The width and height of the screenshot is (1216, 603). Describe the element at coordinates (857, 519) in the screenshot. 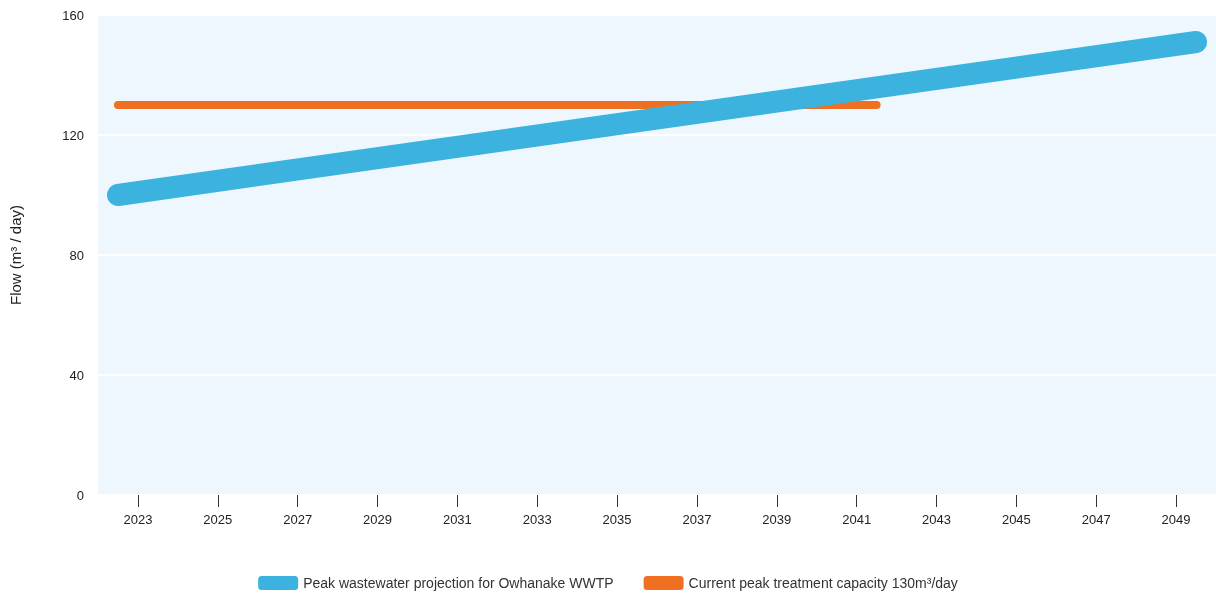

I see `x-tick-label: 2041` at that location.